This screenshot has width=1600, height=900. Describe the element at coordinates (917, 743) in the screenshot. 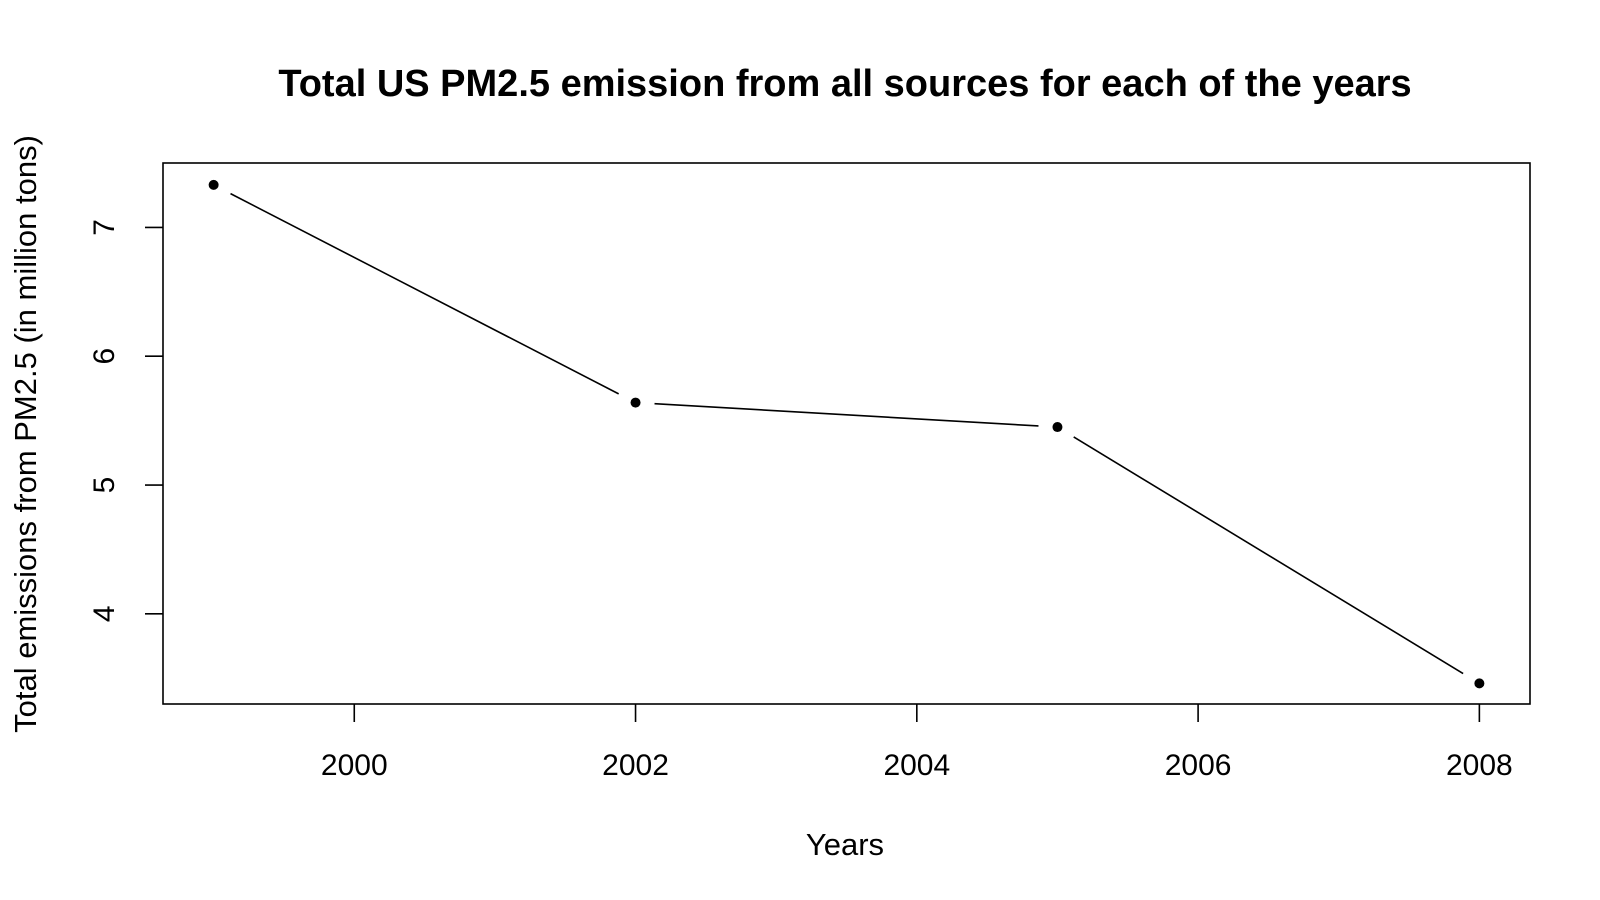

I see `x-axis: 2000 2002 2004 2006 2008` at that location.